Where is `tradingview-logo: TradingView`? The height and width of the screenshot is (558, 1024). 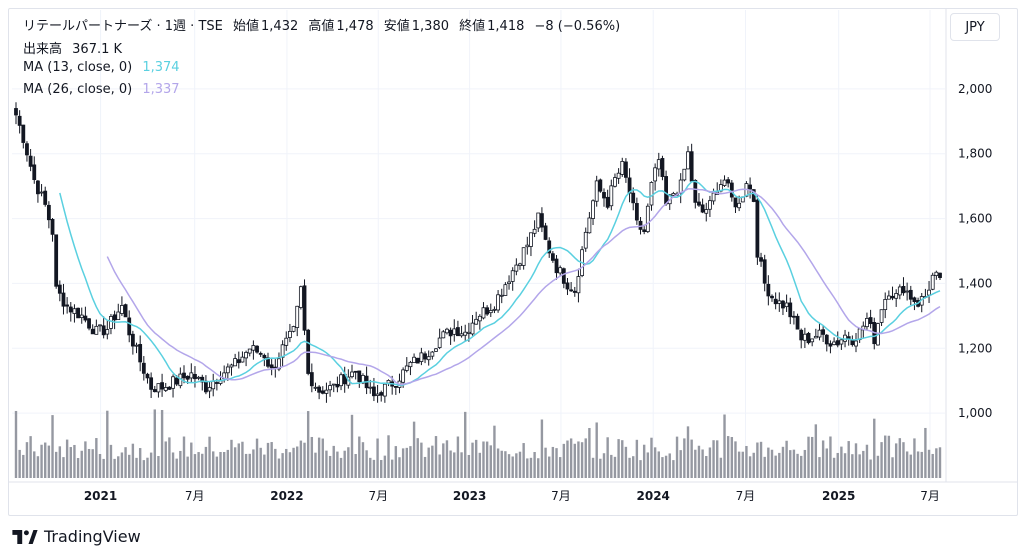
tradingview-logo: TradingView is located at coordinates (76, 536).